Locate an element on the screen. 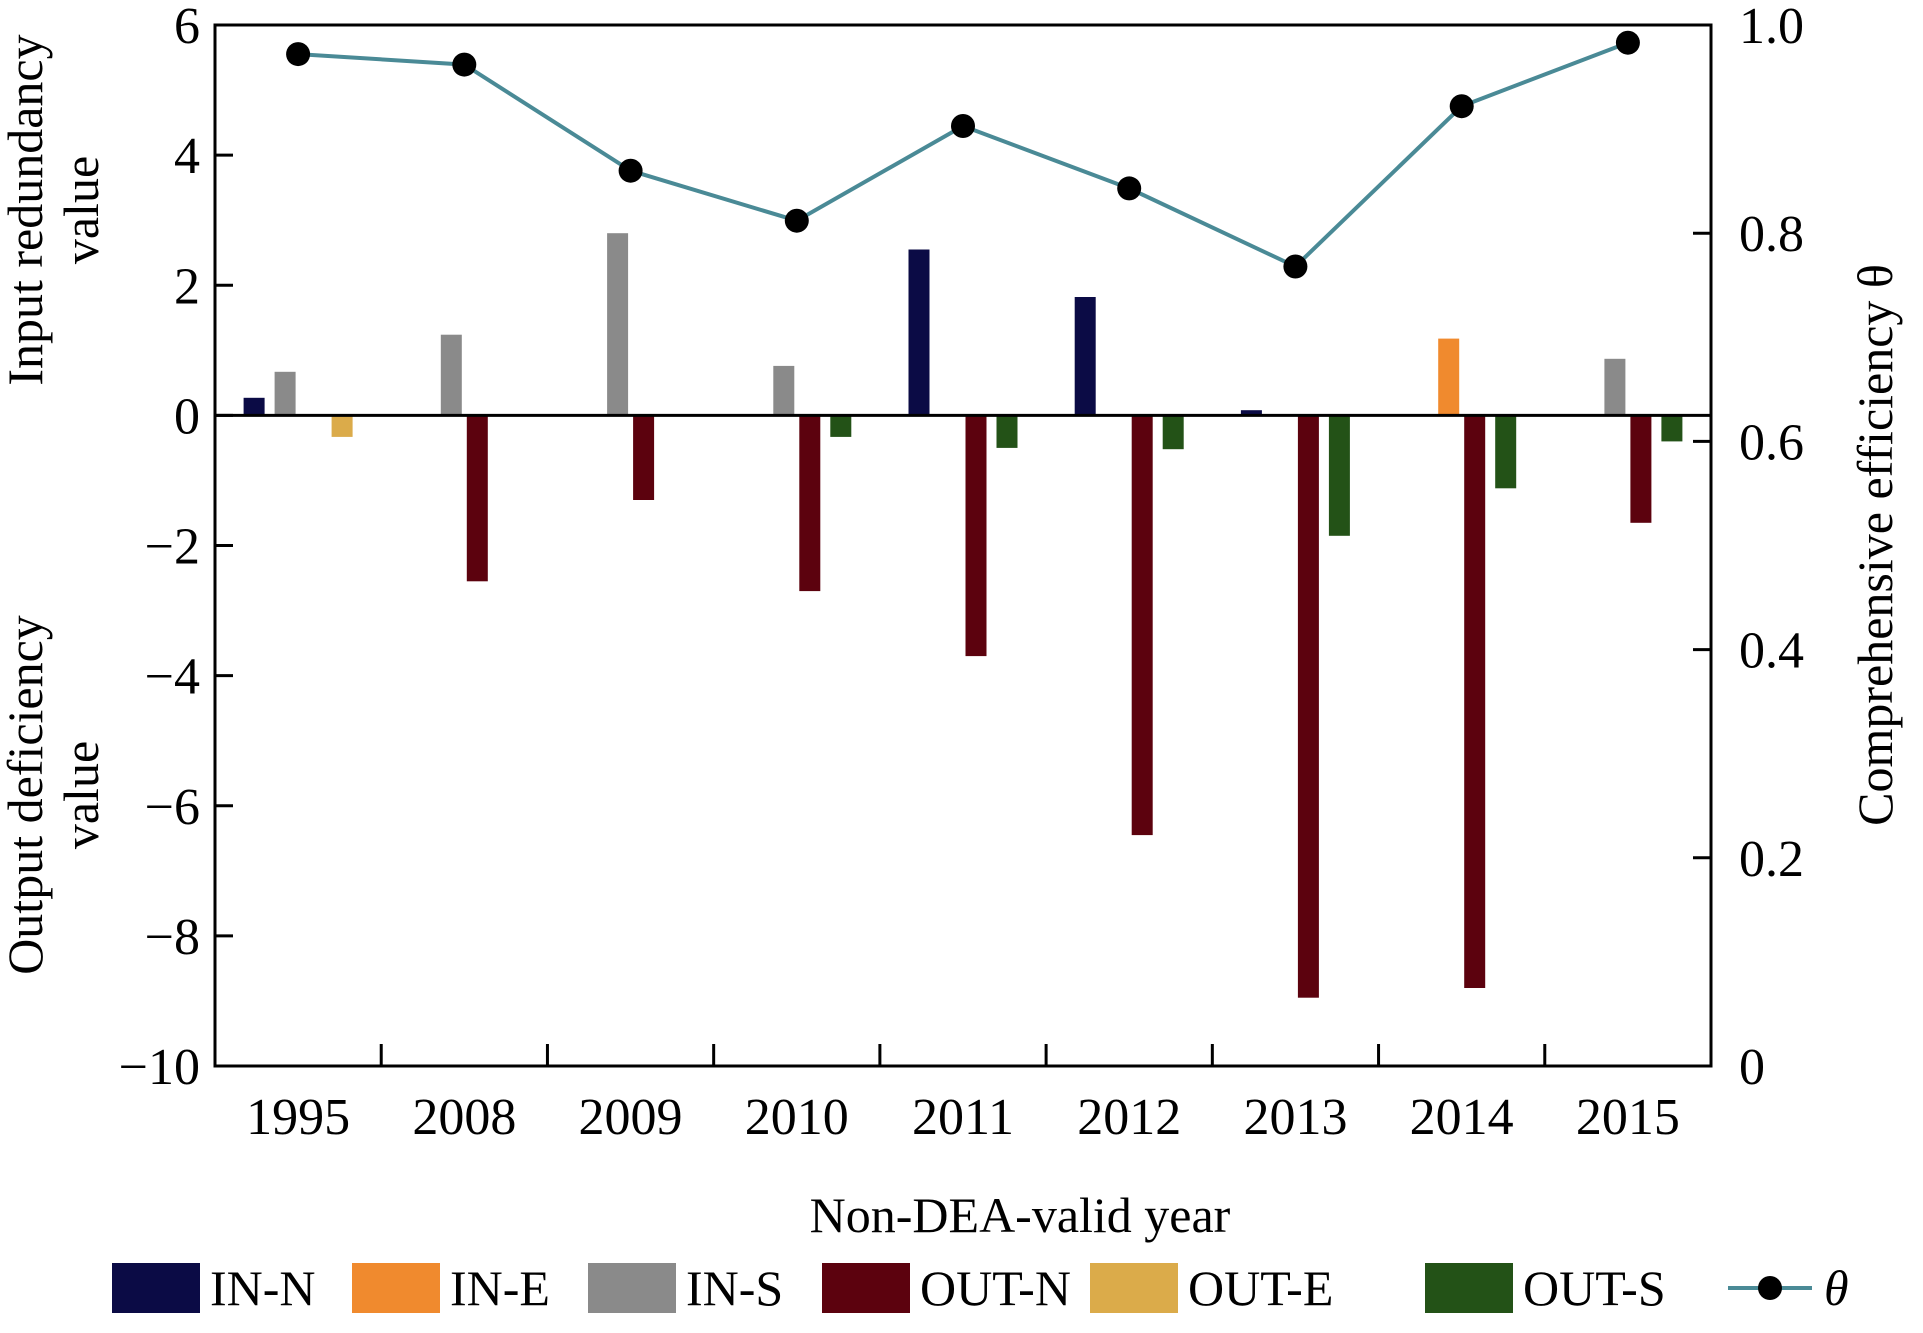  bar-out-n-2010 is located at coordinates (810, 503).